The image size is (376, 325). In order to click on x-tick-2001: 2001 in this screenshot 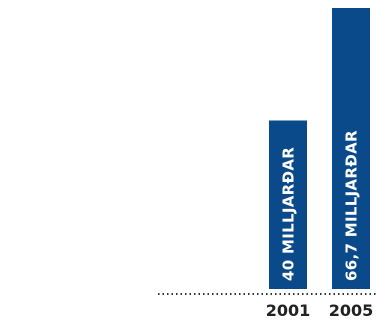, I will do `click(288, 310)`.